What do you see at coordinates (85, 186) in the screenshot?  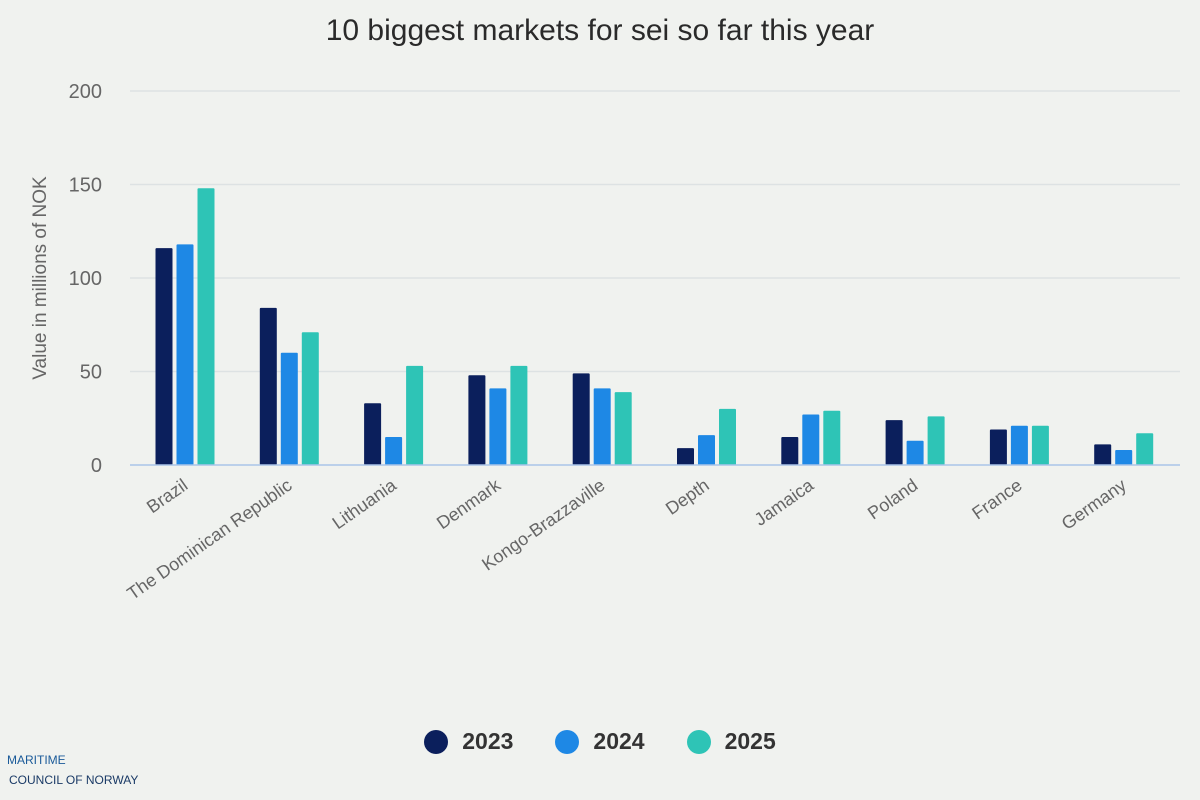 I see `y-tick-label: 150` at bounding box center [85, 186].